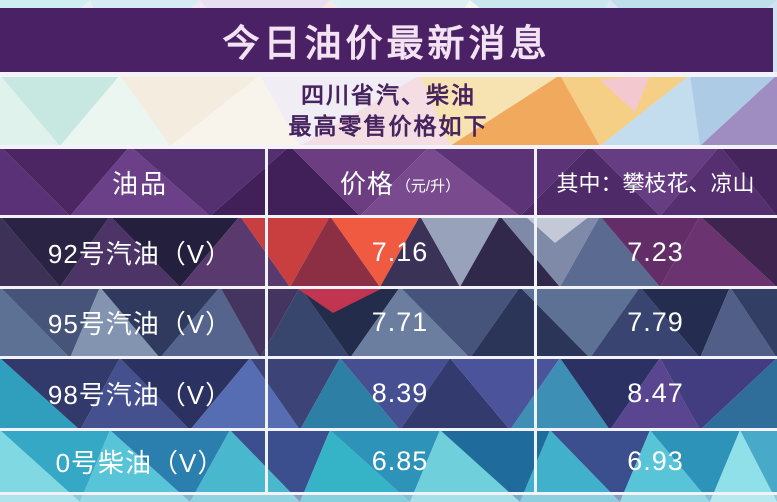  Describe the element at coordinates (400, 393) in the screenshot. I see `price-value: 8.39` at that location.